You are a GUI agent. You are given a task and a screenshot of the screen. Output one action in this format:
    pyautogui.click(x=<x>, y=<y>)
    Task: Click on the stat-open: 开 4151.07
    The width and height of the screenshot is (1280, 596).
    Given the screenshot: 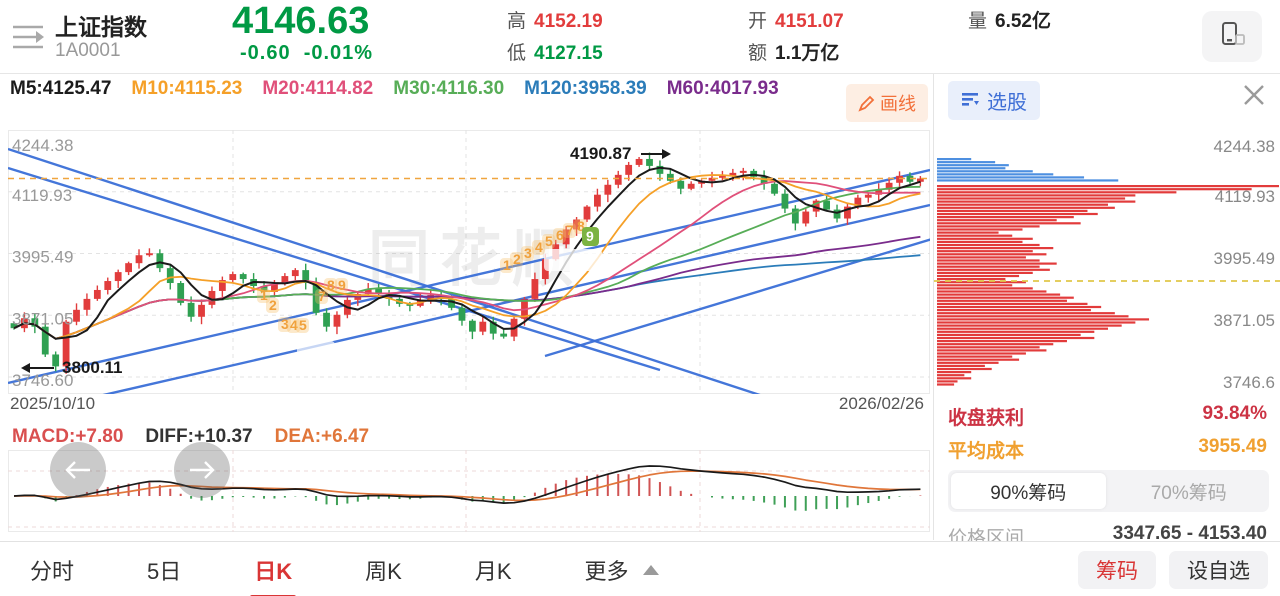 What is the action you would take?
    pyautogui.click(x=796, y=21)
    